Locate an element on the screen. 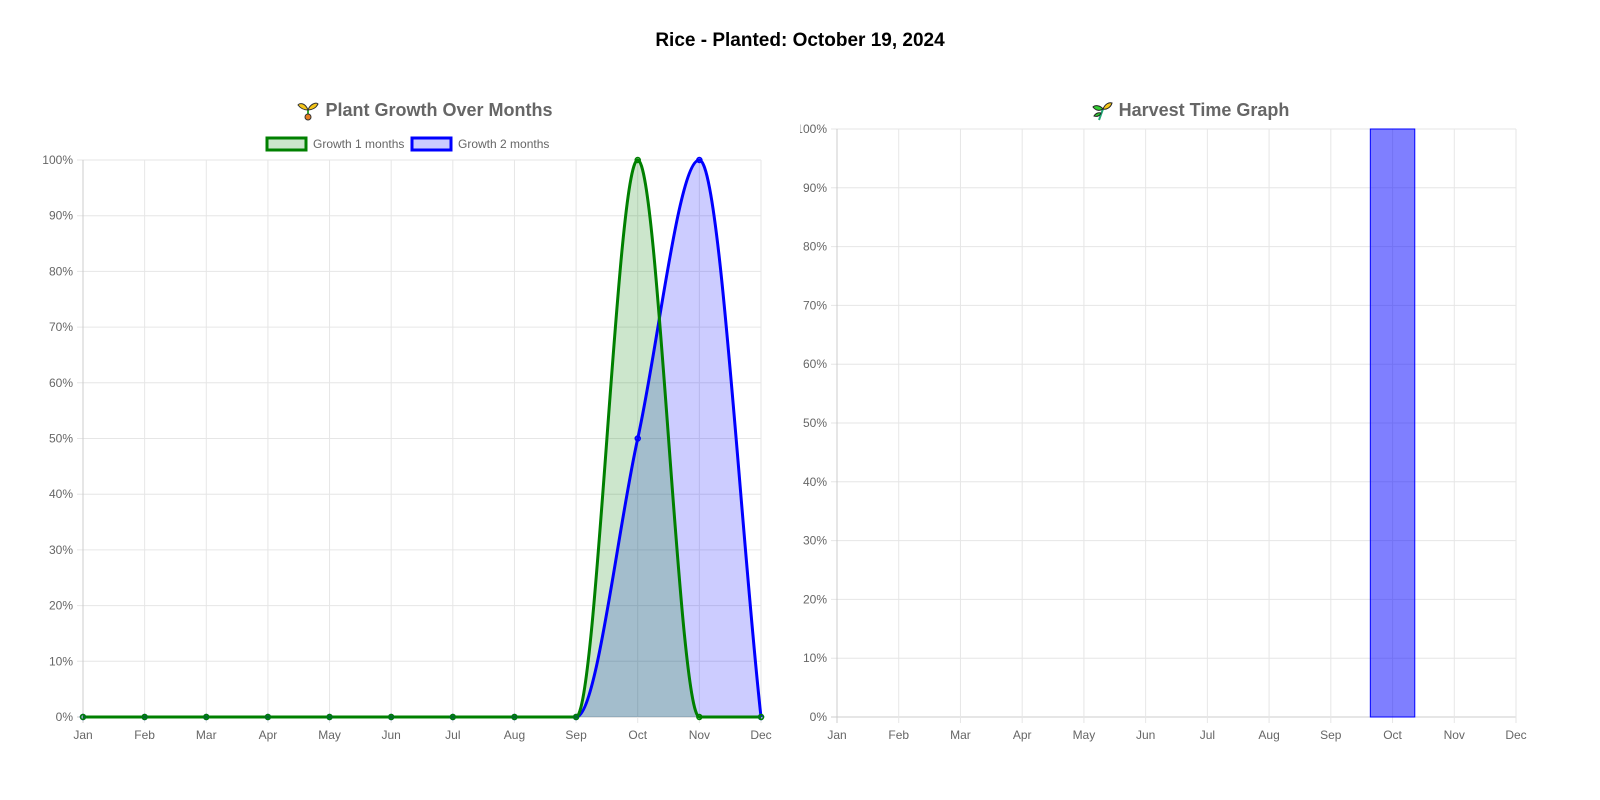 Image resolution: width=1600 pixels, height=800 pixels. harvest-chart-title: Harvest Time Graph is located at coordinates (1190, 110).